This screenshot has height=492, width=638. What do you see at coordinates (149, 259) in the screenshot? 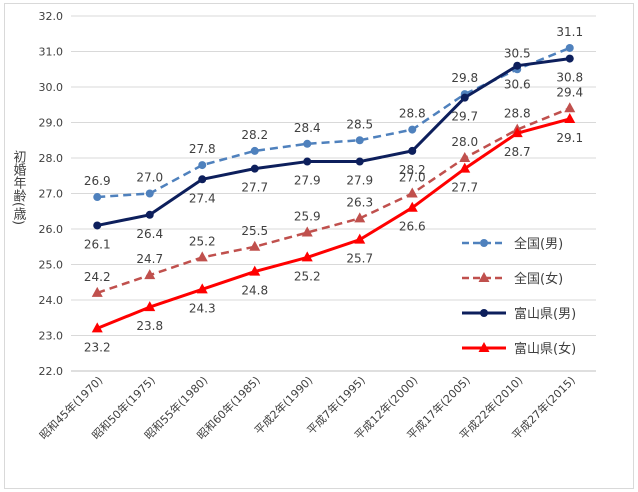
I see `data-label: 24.7` at bounding box center [149, 259].